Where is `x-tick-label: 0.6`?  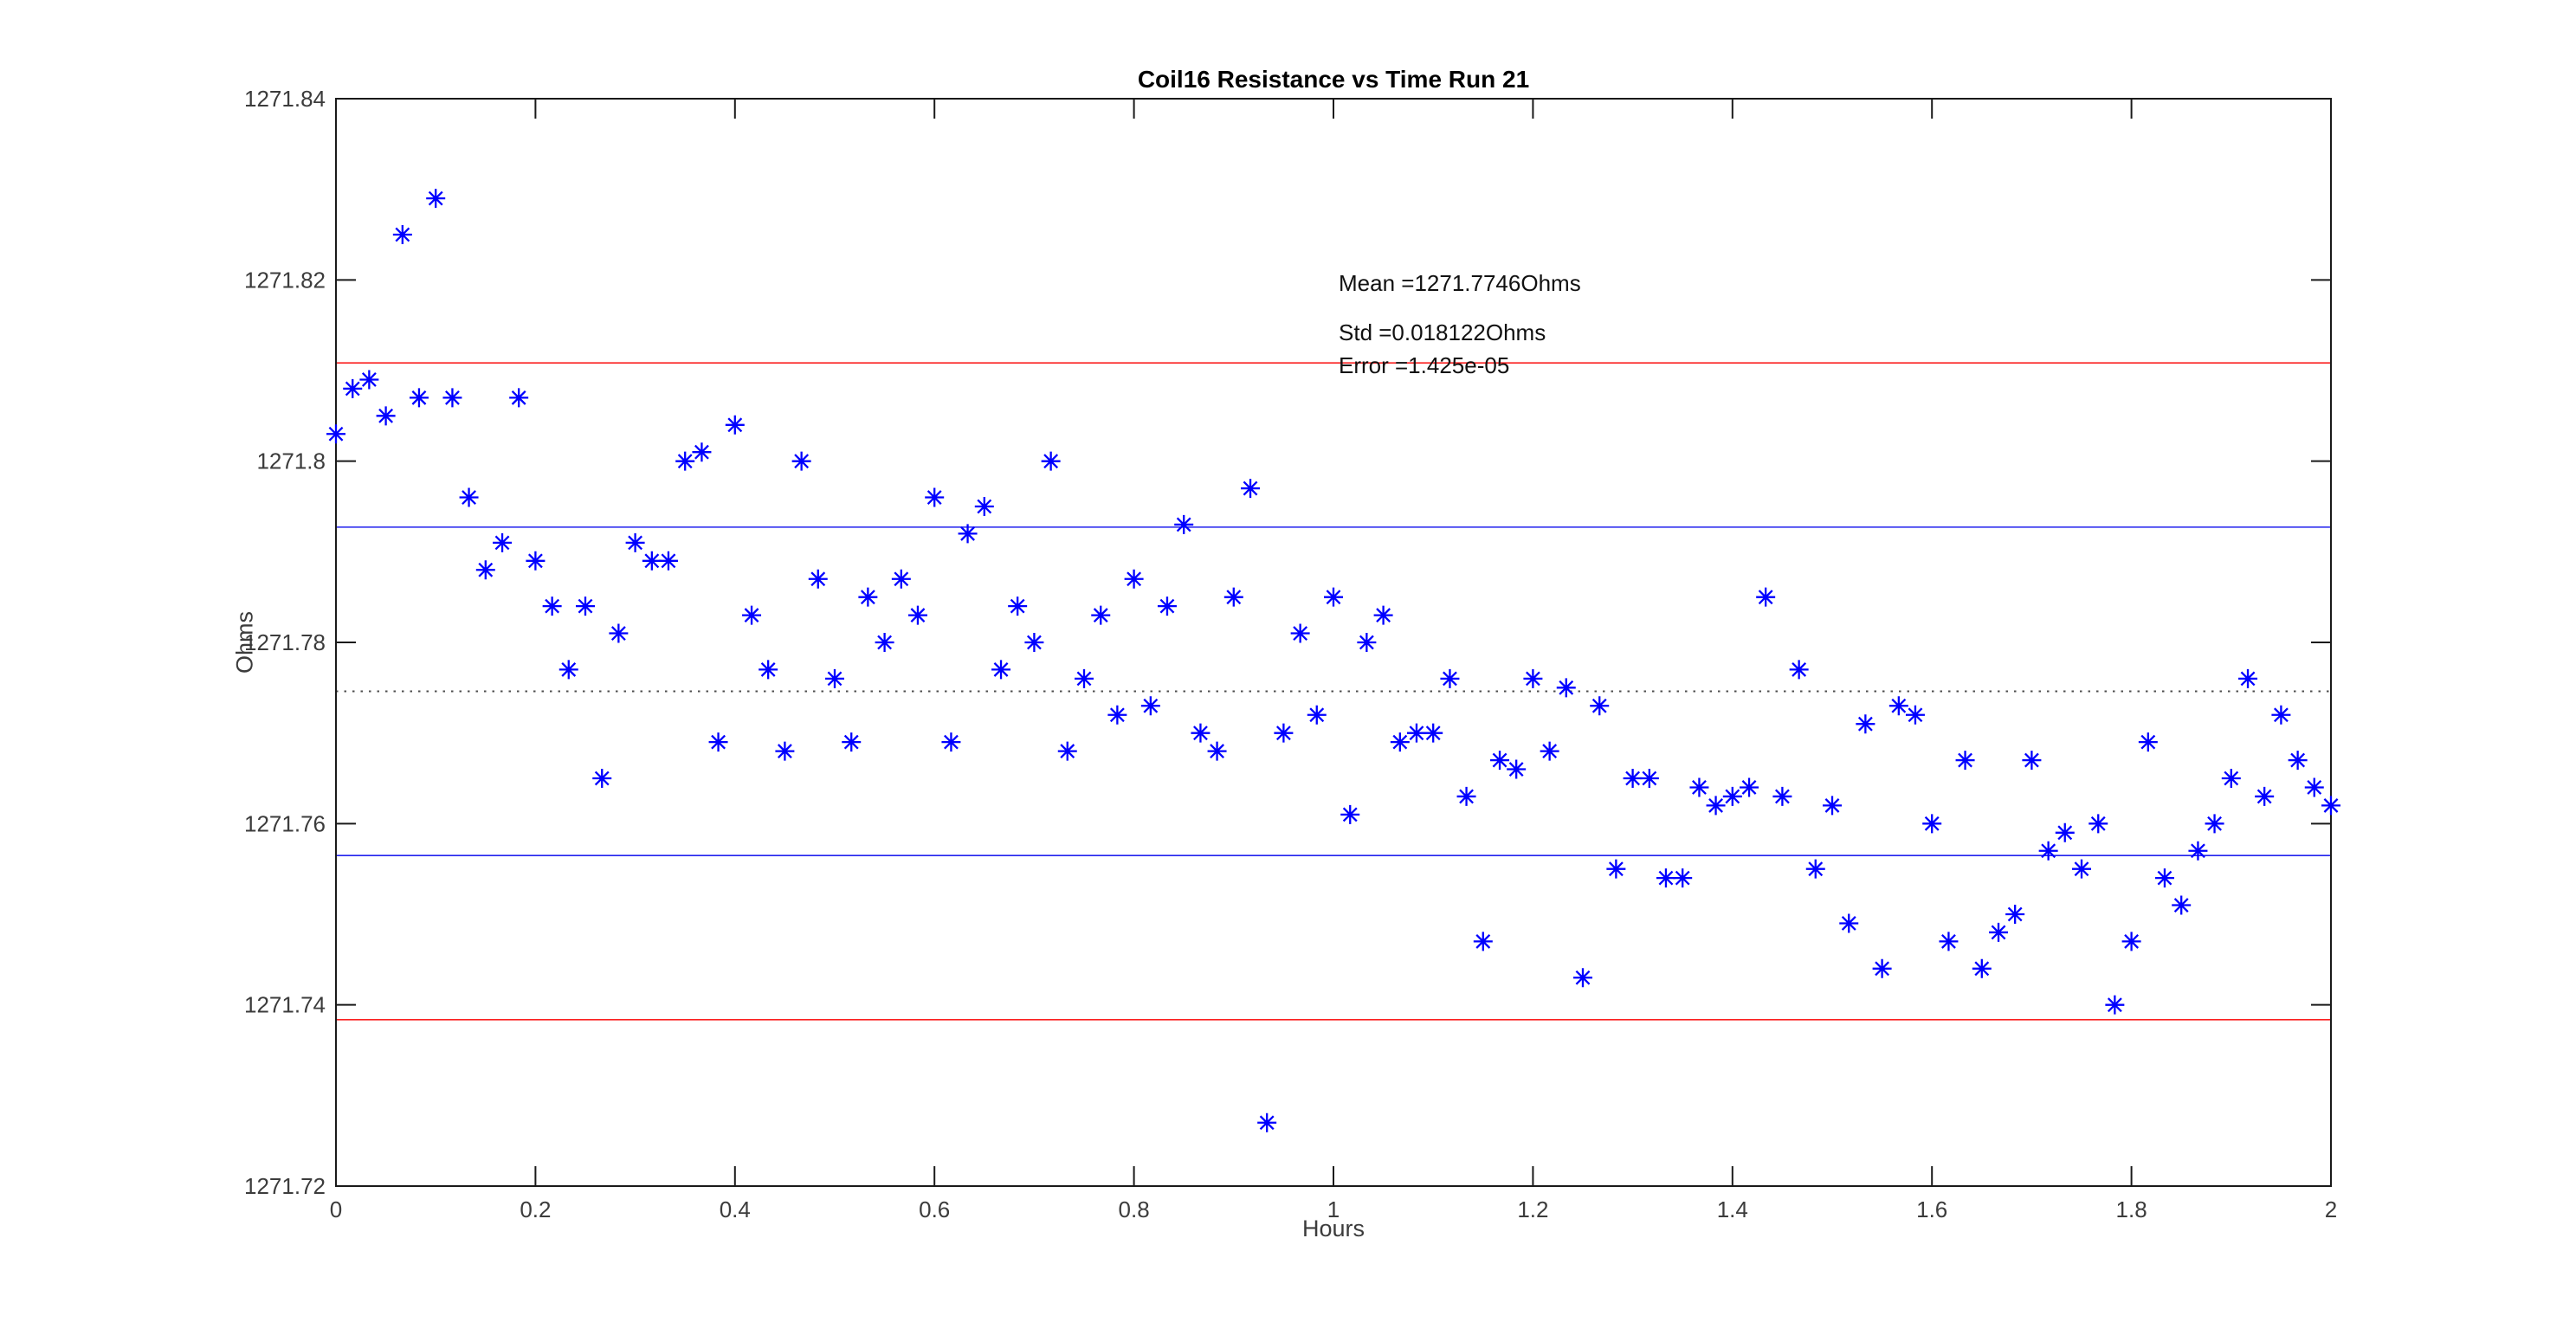
x-tick-label: 0.6 is located at coordinates (934, 1209).